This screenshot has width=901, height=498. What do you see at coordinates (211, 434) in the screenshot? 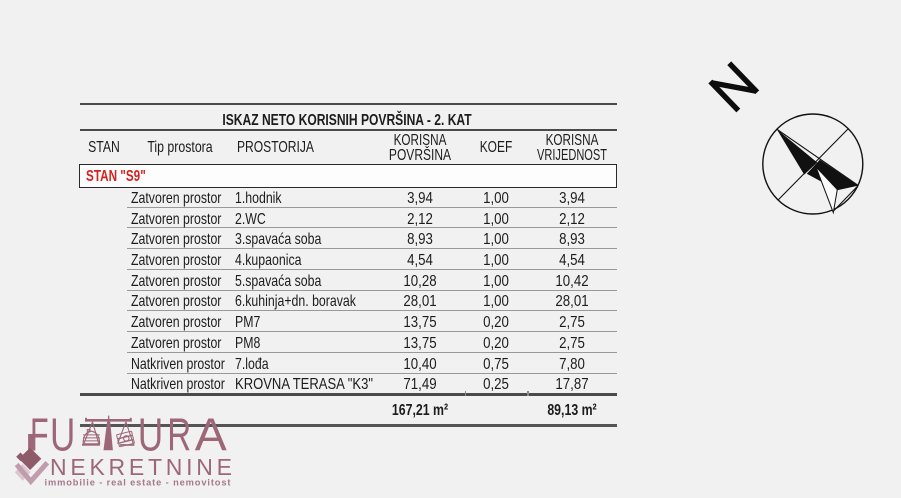
I see `svg-text: A` at bounding box center [211, 434].